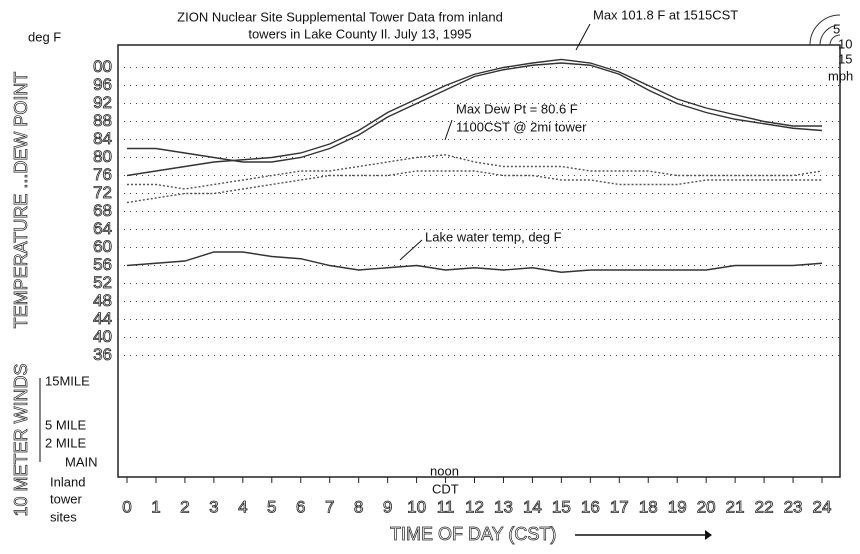 This screenshot has width=860, height=554. Describe the element at coordinates (359, 33) in the screenshot. I see `title-line-2: towers in Lake County Il. July 13, 1995` at that location.